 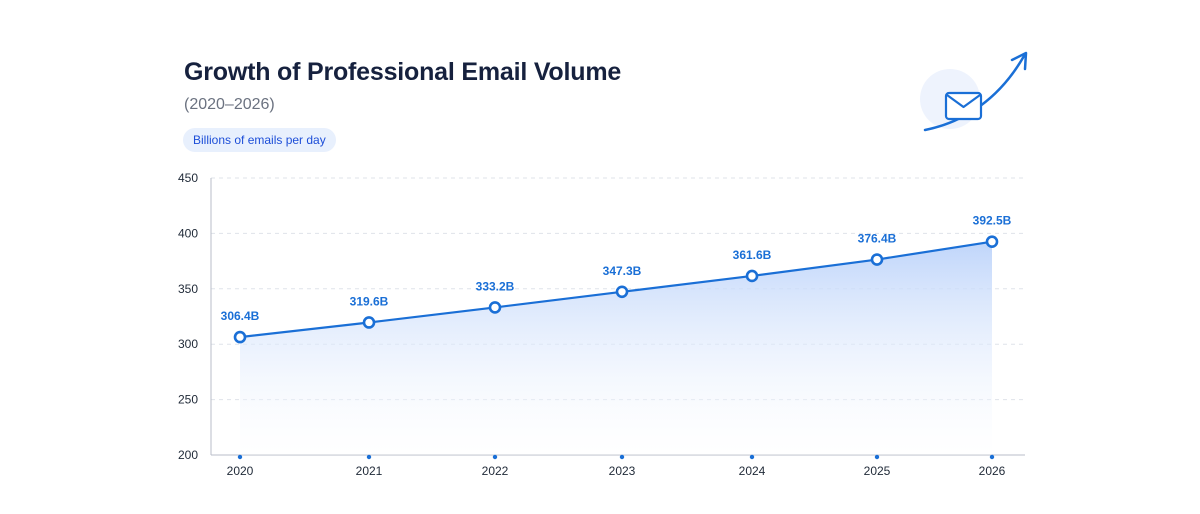 What do you see at coordinates (622, 271) in the screenshot?
I see `data-label: 347.3B` at bounding box center [622, 271].